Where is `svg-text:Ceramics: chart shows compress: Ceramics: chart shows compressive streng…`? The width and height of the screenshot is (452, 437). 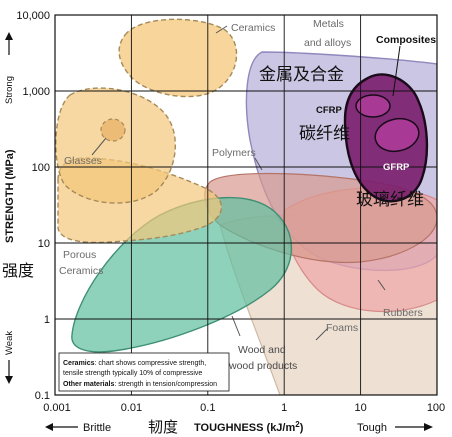
svg-text:Ceramics: chart shows compress: Ceramics: chart shows compressive streng… is located at coordinates (134, 363).